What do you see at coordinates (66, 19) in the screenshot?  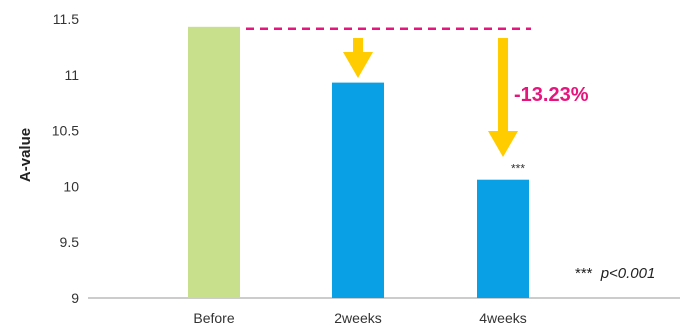 I see `y-tick-label: 11.5` at bounding box center [66, 19].